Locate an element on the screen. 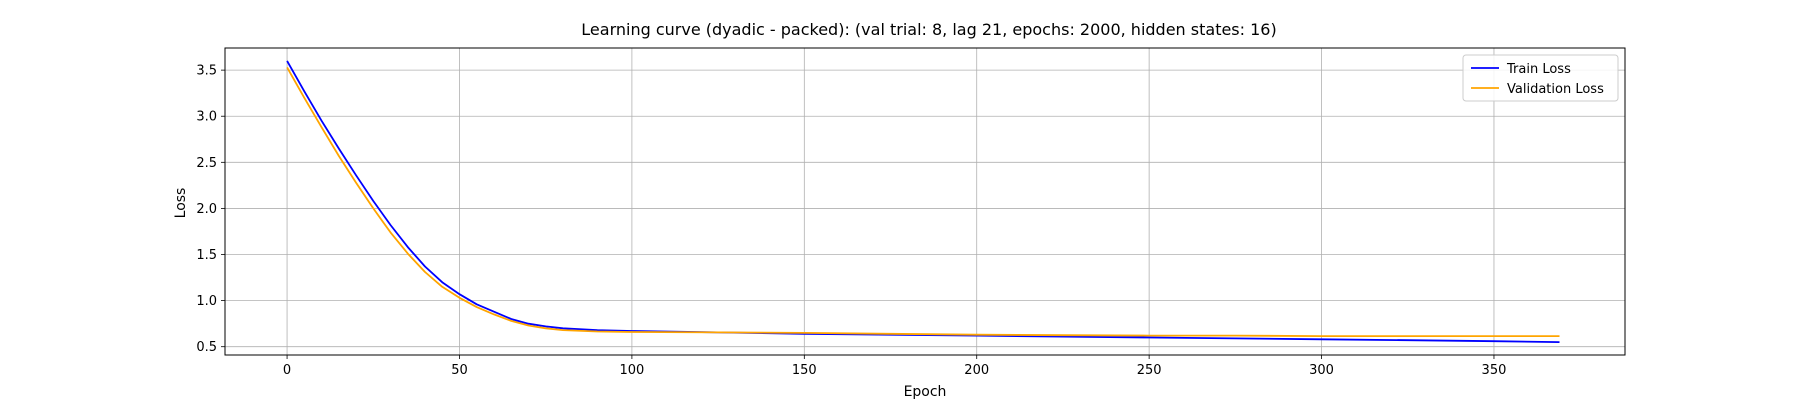 This screenshot has width=1800, height=400. legend-box is located at coordinates (1540, 78).